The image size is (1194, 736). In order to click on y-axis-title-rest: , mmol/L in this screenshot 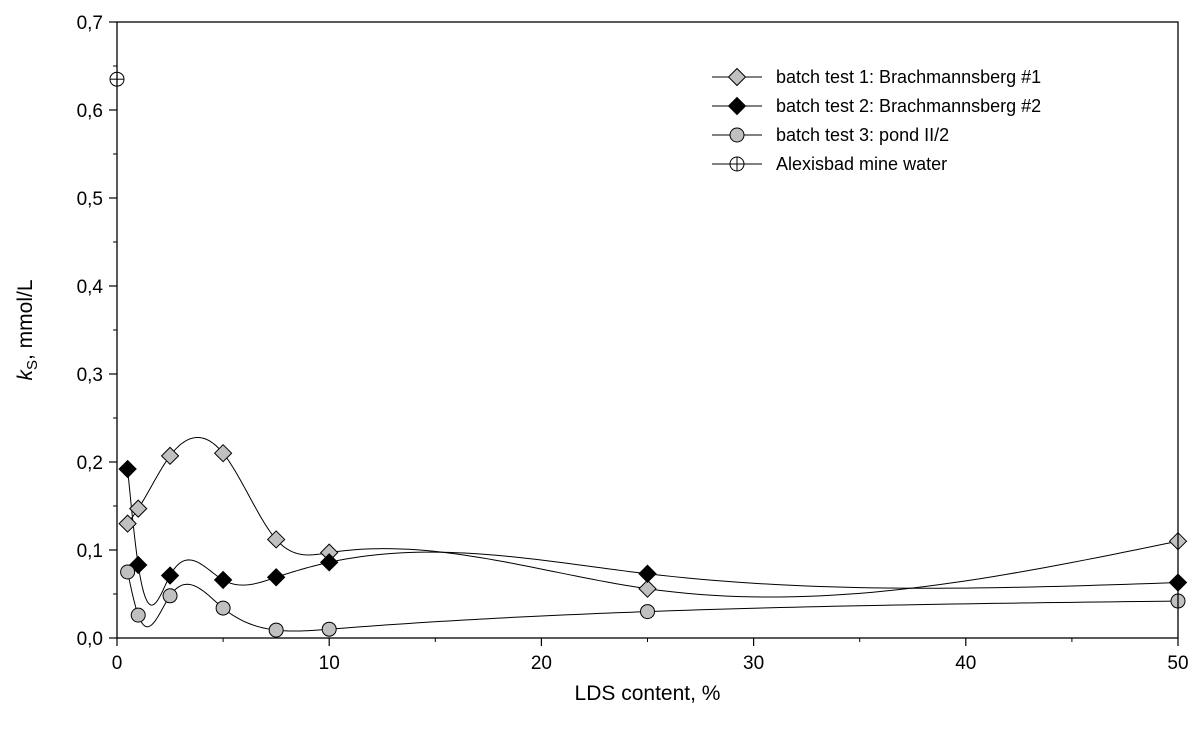, I will do `click(25, 319)`.